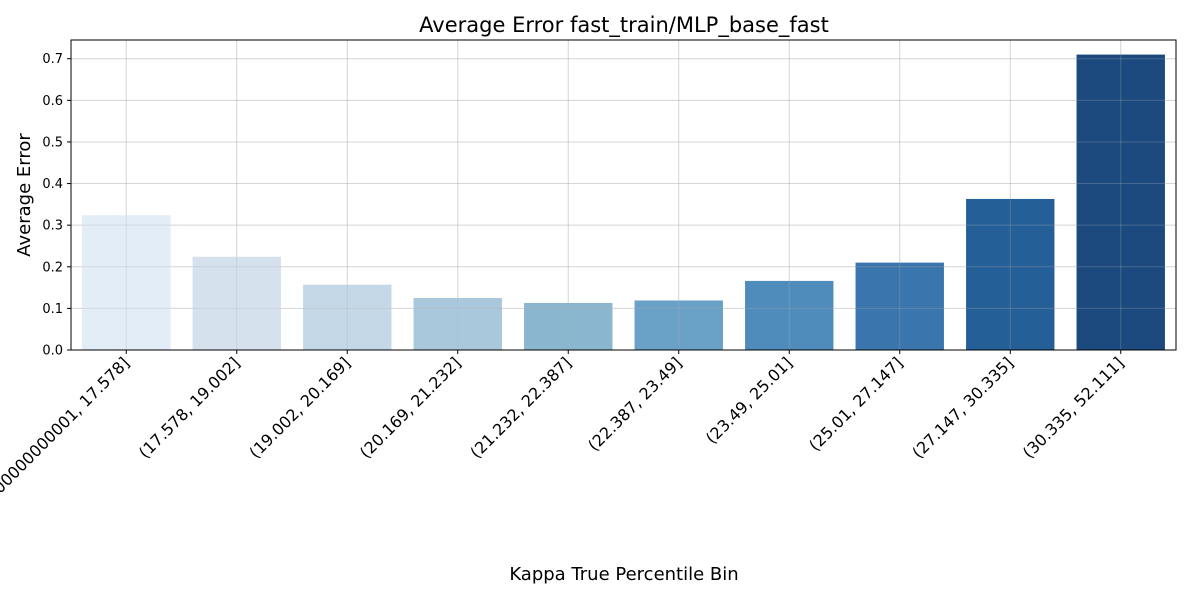 Image resolution: width=1200 pixels, height=600 pixels. What do you see at coordinates (52, 351) in the screenshot?
I see `y-tick-label: 0.0` at bounding box center [52, 351].